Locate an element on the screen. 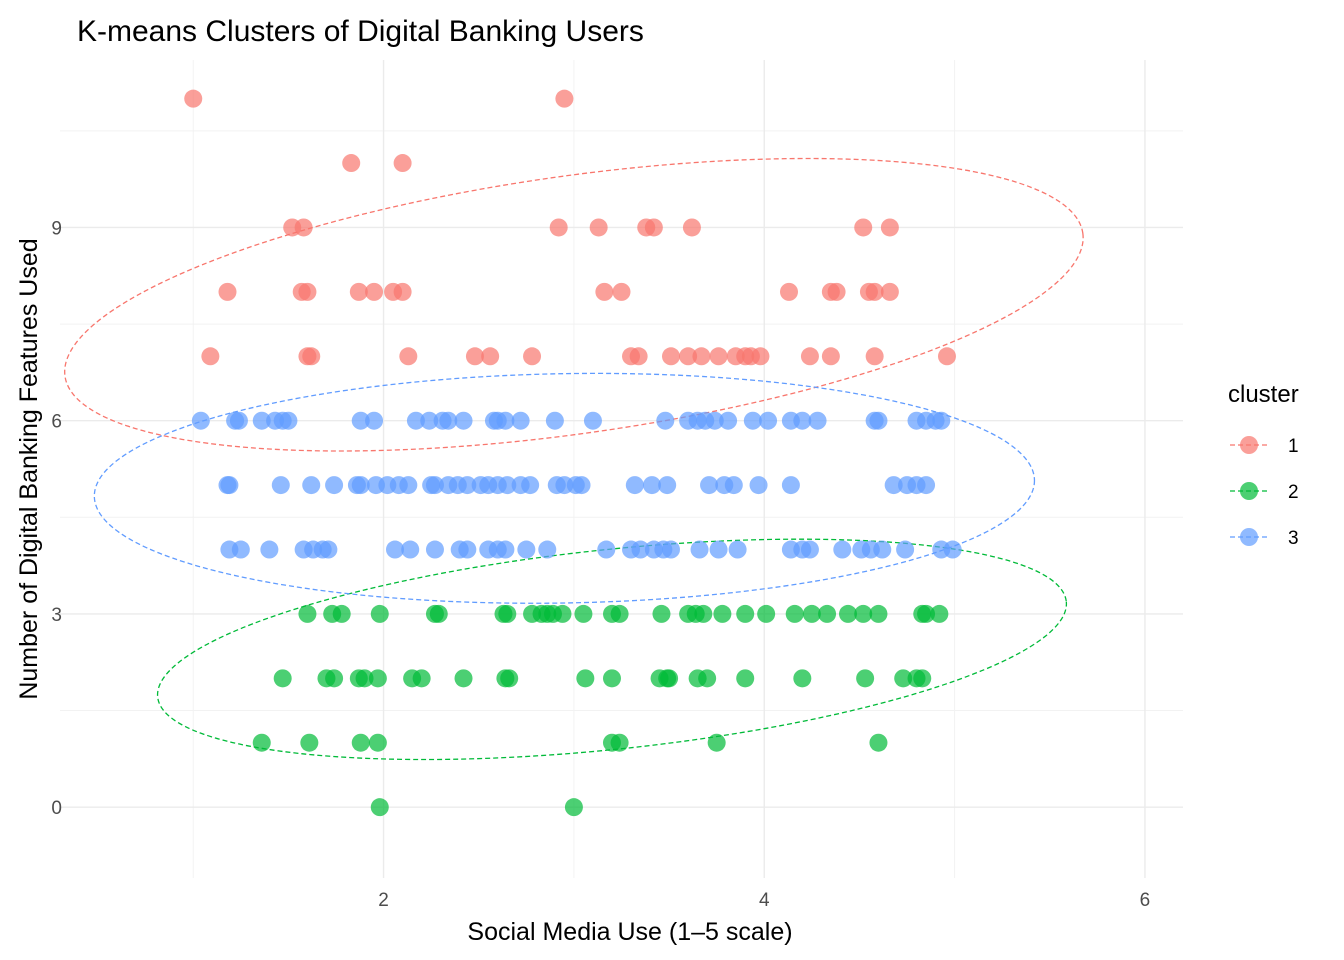 Image resolution: width=1344 pixels, height=960 pixels. legend-title: cluster is located at coordinates (1263, 394).